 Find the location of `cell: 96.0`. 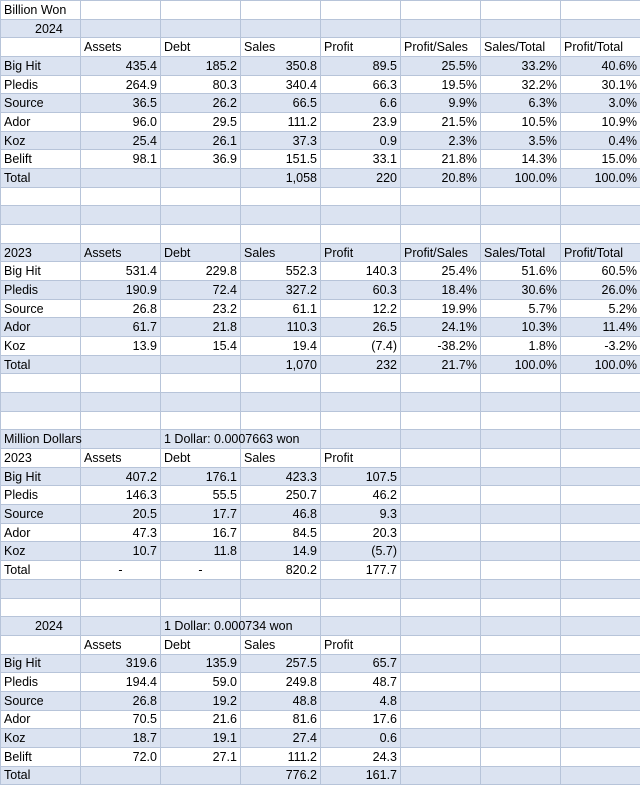

cell: 96.0 is located at coordinates (120, 122).